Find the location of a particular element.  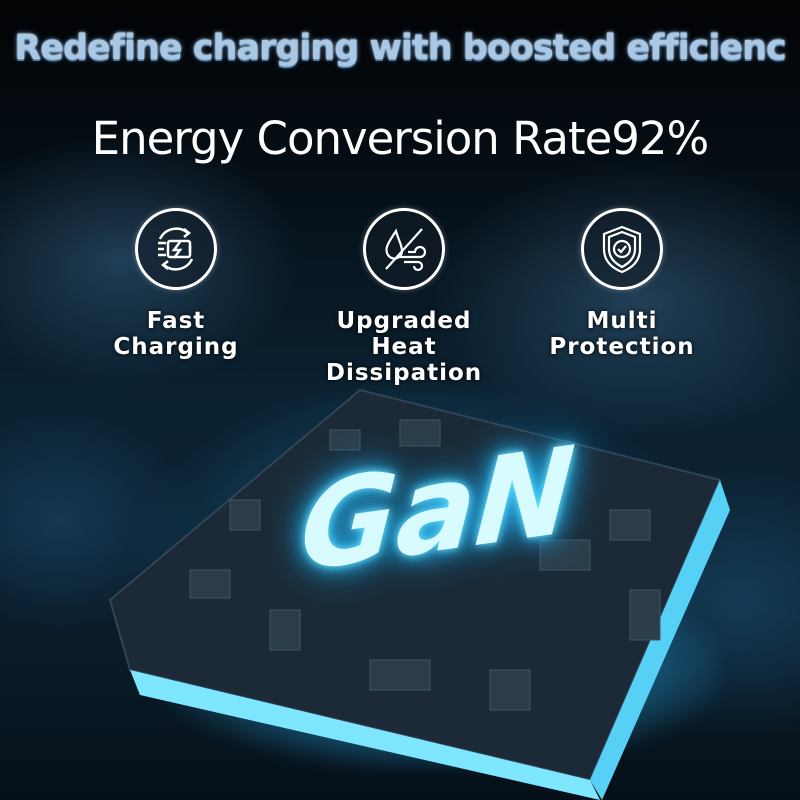

subheadline: Energy Conversion Rate92% is located at coordinates (400, 138).